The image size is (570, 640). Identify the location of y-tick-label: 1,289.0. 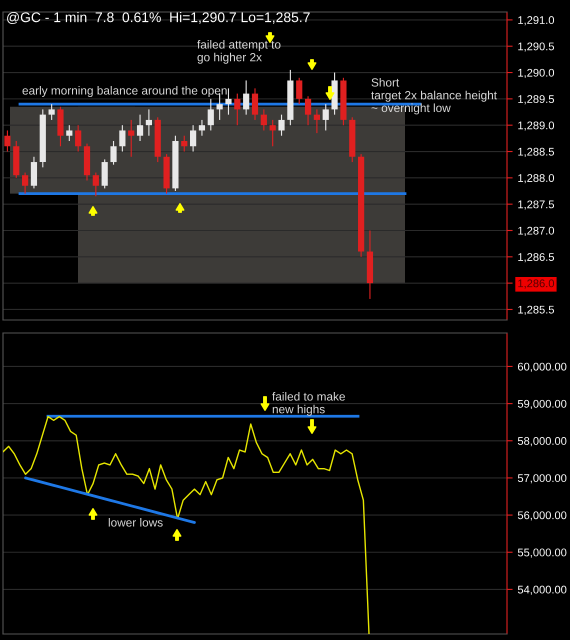
(536, 126).